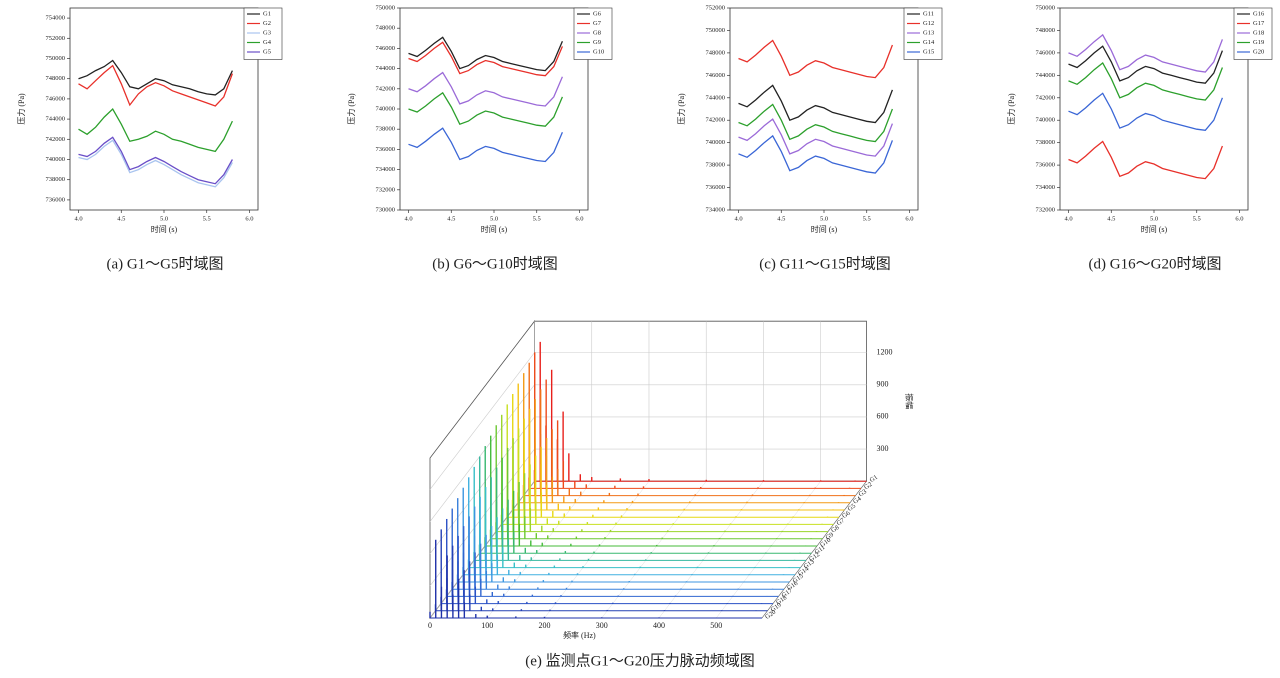  Describe the element at coordinates (494, 263) in the screenshot. I see `caption: (b) G6～G10时域图` at that location.